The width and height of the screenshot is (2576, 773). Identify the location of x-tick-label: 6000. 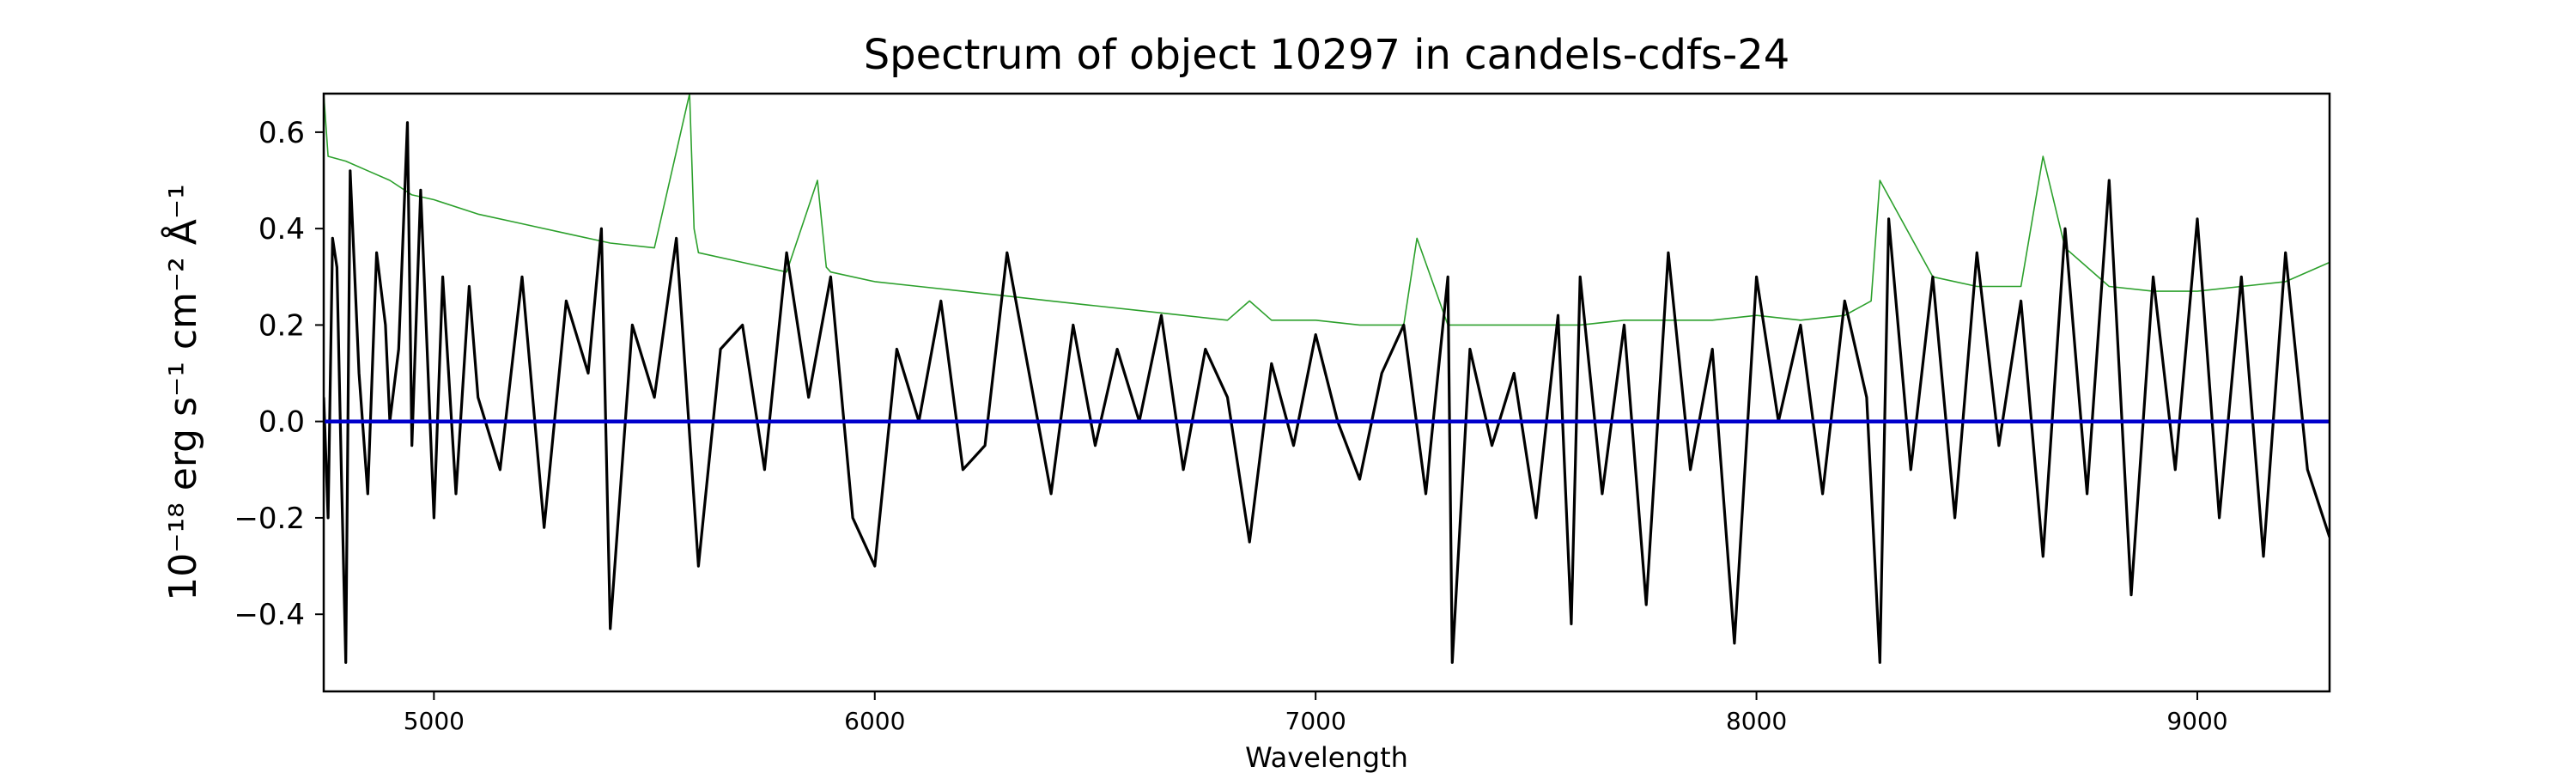
(874, 721).